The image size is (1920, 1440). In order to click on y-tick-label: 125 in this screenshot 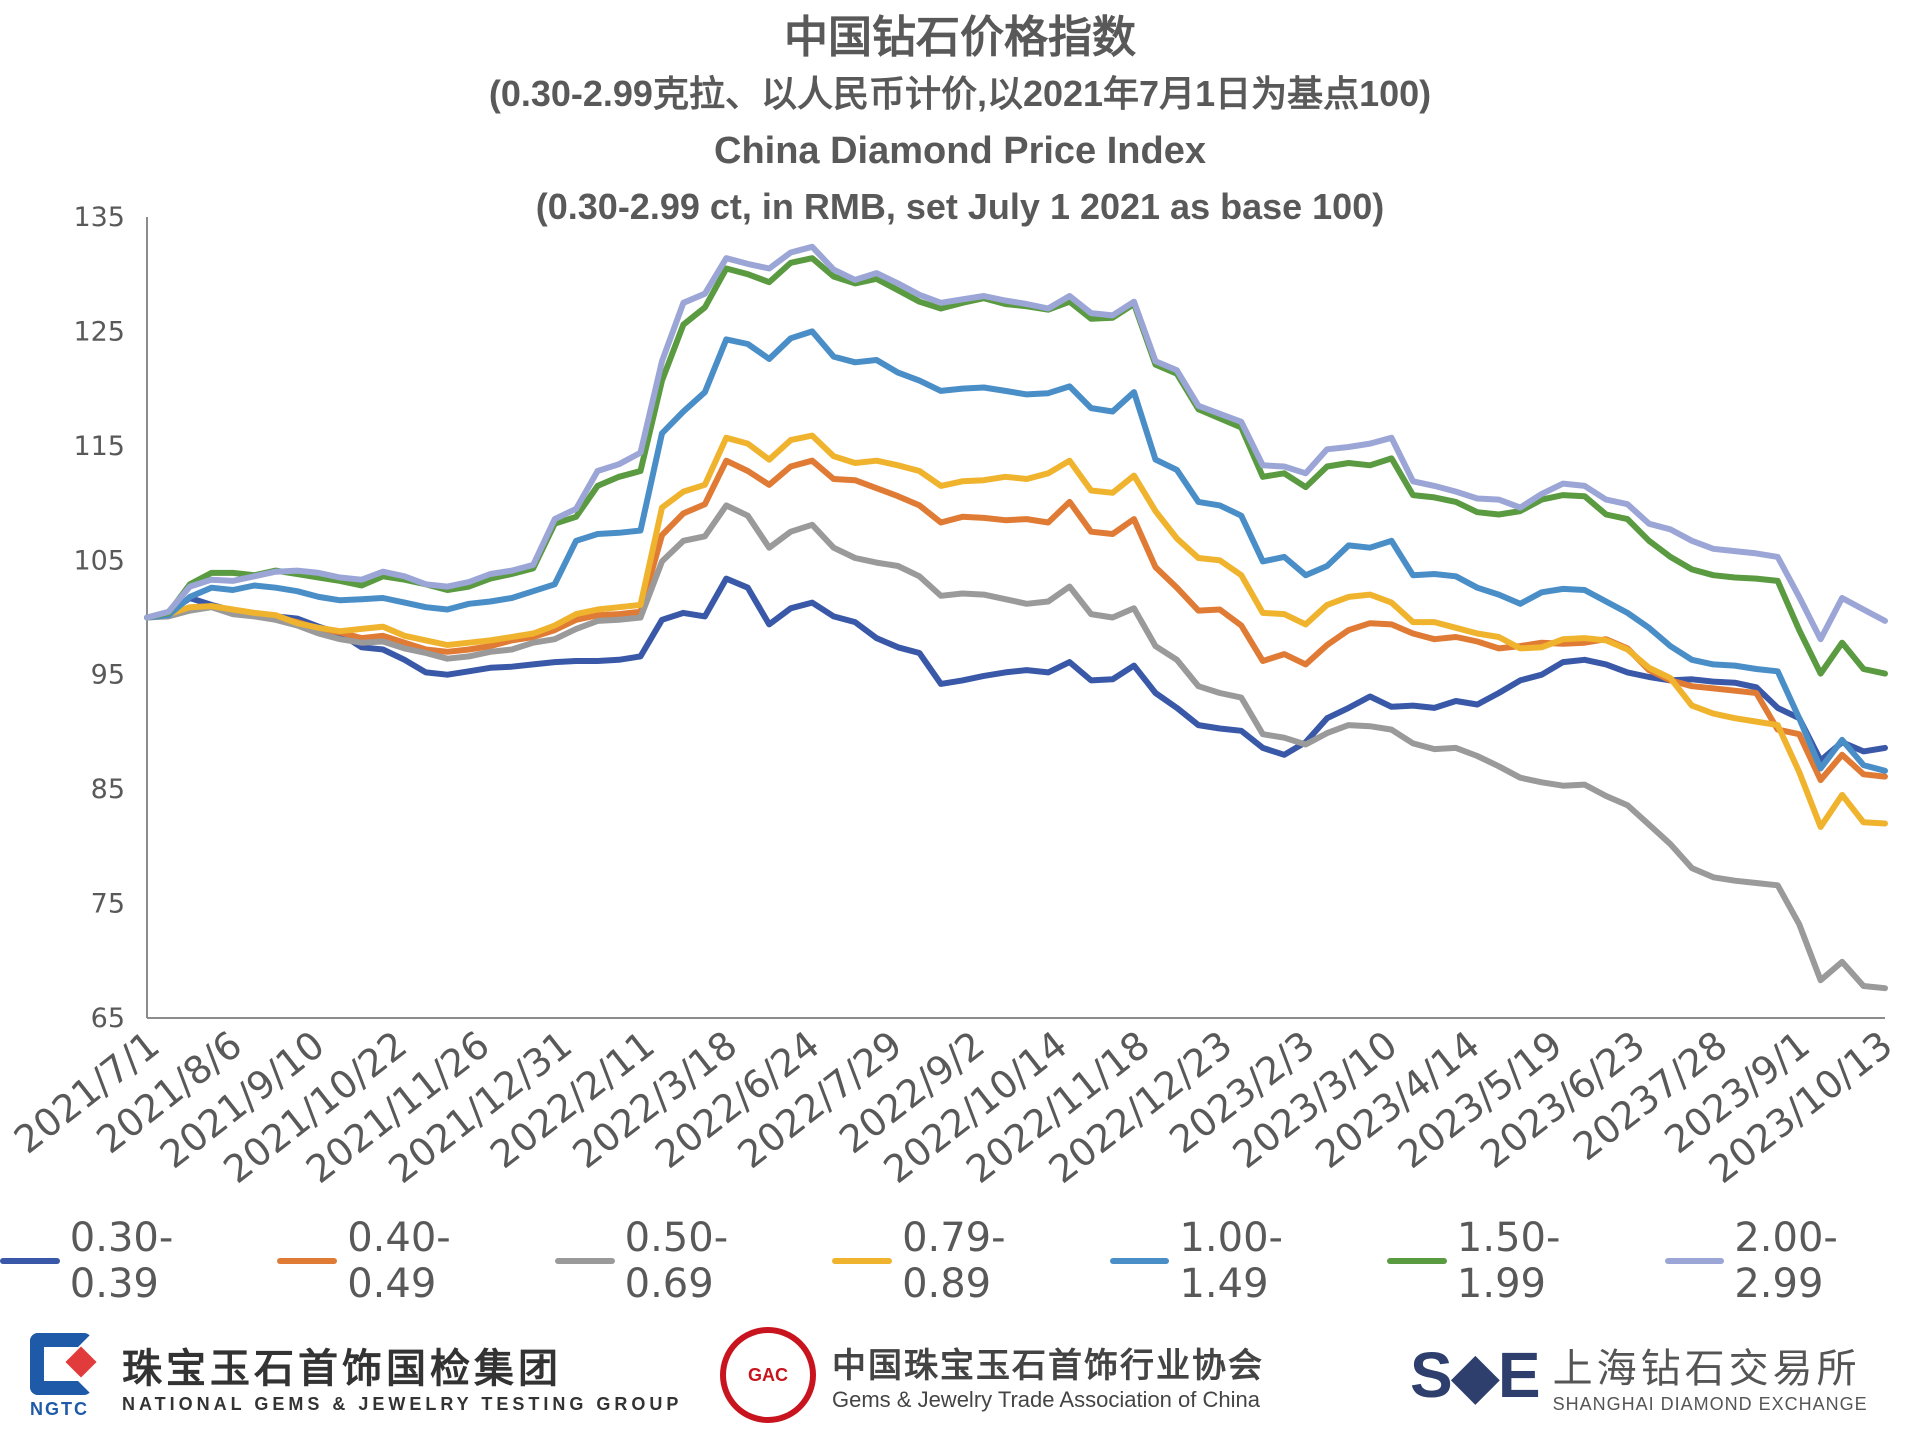, I will do `click(99, 331)`.